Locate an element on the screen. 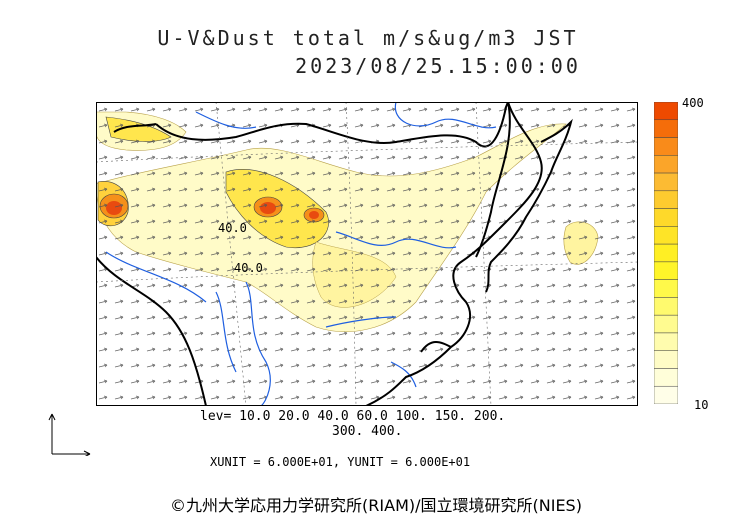 The image size is (752, 532). chart-title: U-V&Dust total m/s&ug/m3 JST is located at coordinates (368, 38).